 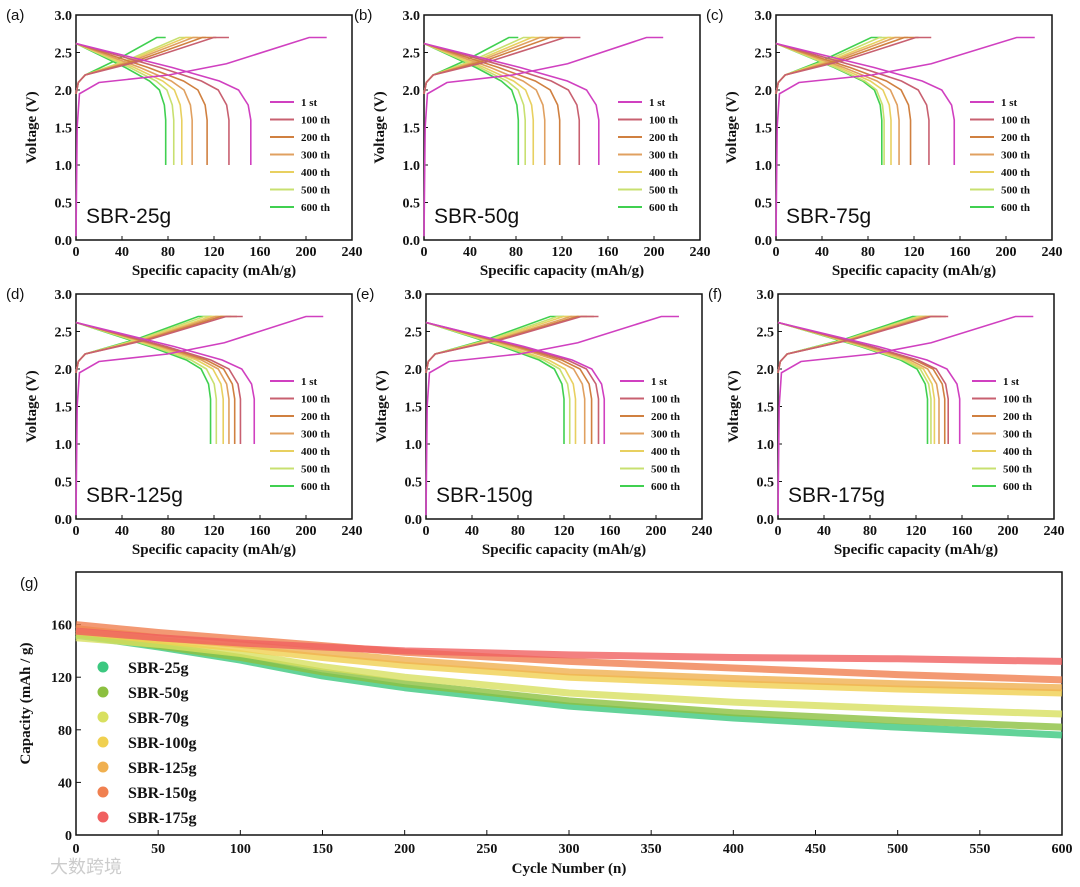 What do you see at coordinates (715, 15) in the screenshot?
I see `panel-label: (c)` at bounding box center [715, 15].